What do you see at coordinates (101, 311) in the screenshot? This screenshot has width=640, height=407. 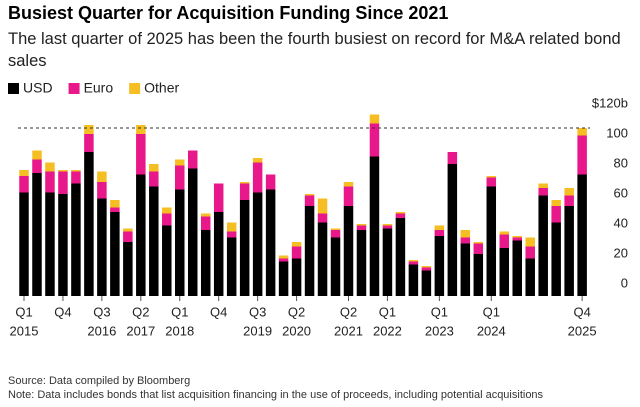 I see `x-tick-label: Q3` at bounding box center [101, 311].